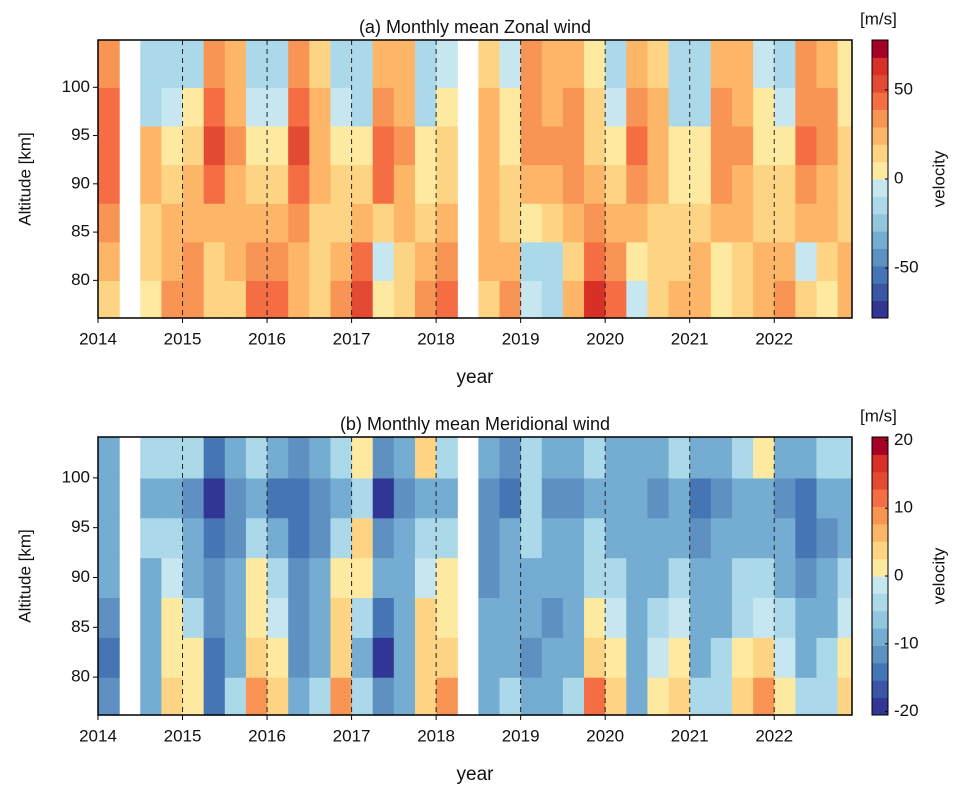 This screenshot has height=787, width=953. What do you see at coordinates (80, 134) in the screenshot?
I see `y-tick-label: 95` at bounding box center [80, 134].